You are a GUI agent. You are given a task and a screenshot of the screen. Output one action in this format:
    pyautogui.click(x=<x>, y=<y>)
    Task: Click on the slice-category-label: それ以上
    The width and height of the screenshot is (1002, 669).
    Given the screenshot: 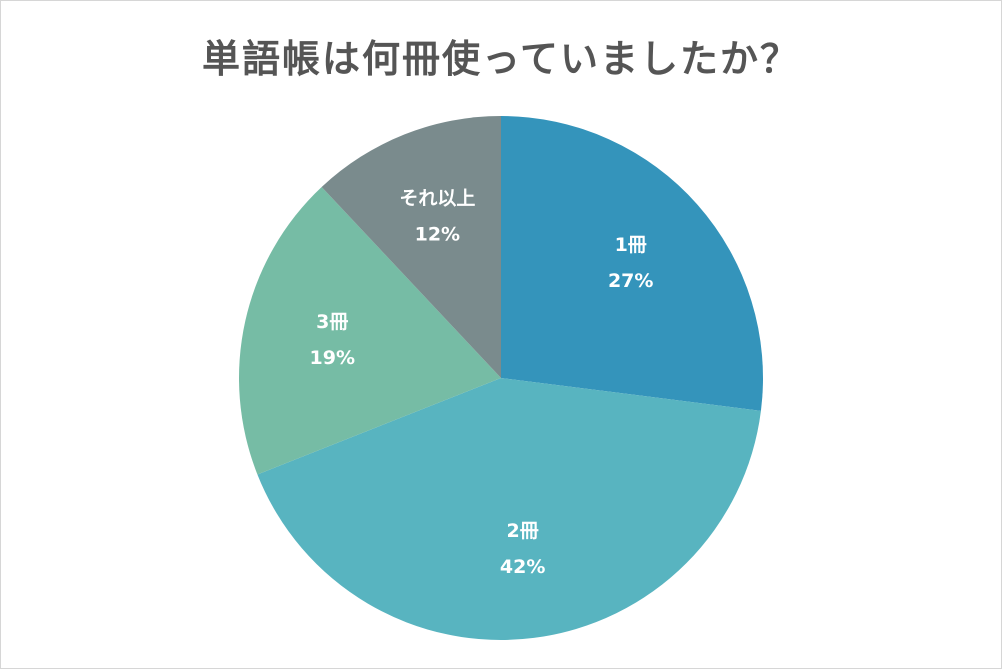 What is the action you would take?
    pyautogui.click(x=437, y=199)
    